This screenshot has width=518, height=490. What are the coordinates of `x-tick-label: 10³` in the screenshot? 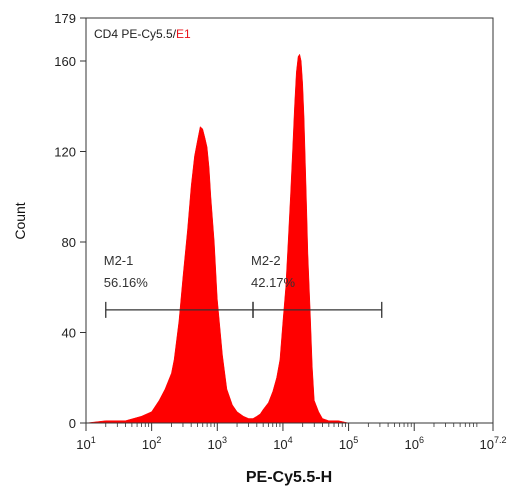 It's located at (217, 443).